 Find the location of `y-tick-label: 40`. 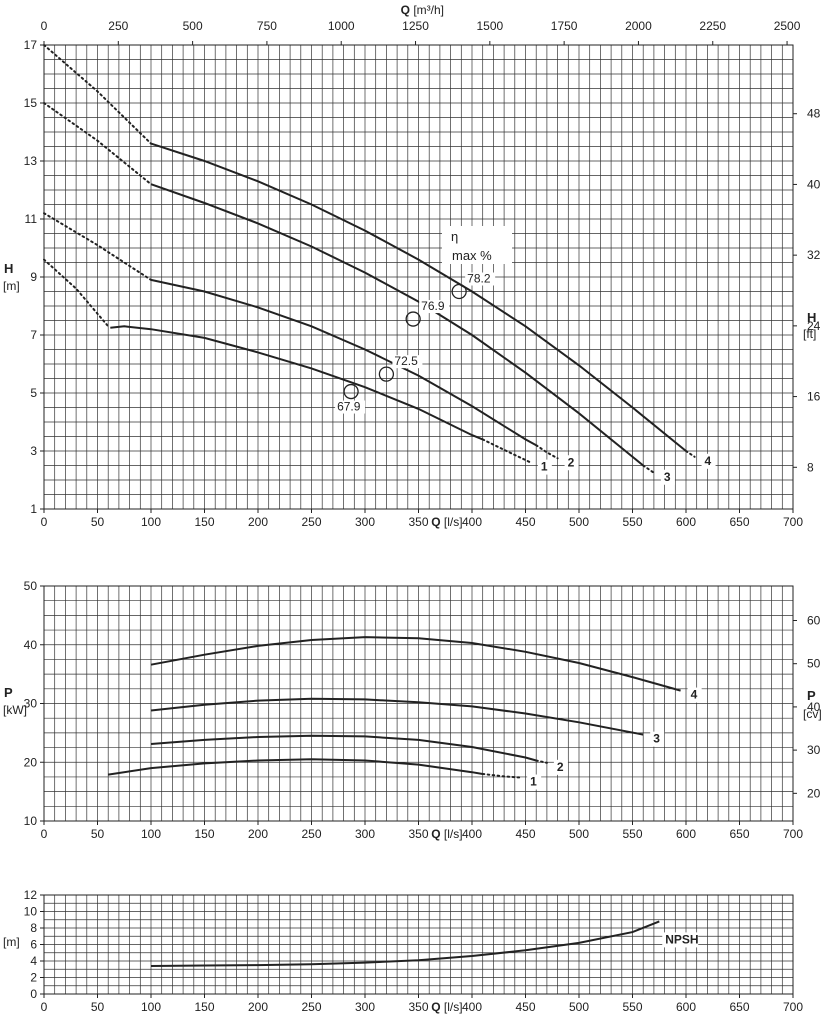

y-tick-label: 40 is located at coordinates (31, 645).